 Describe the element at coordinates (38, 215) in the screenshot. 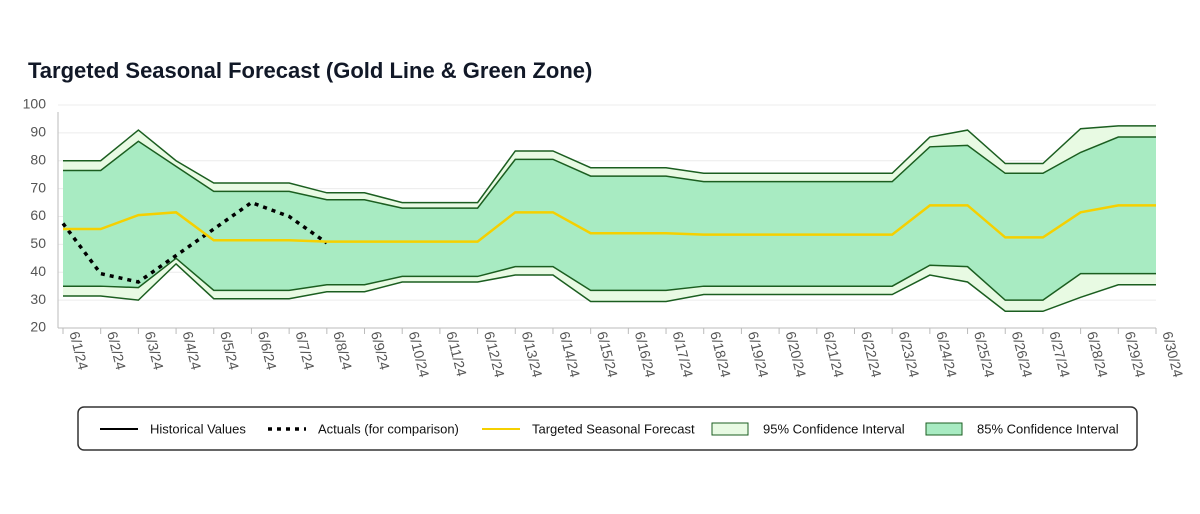

I see `y-tick-label: 60` at that location.